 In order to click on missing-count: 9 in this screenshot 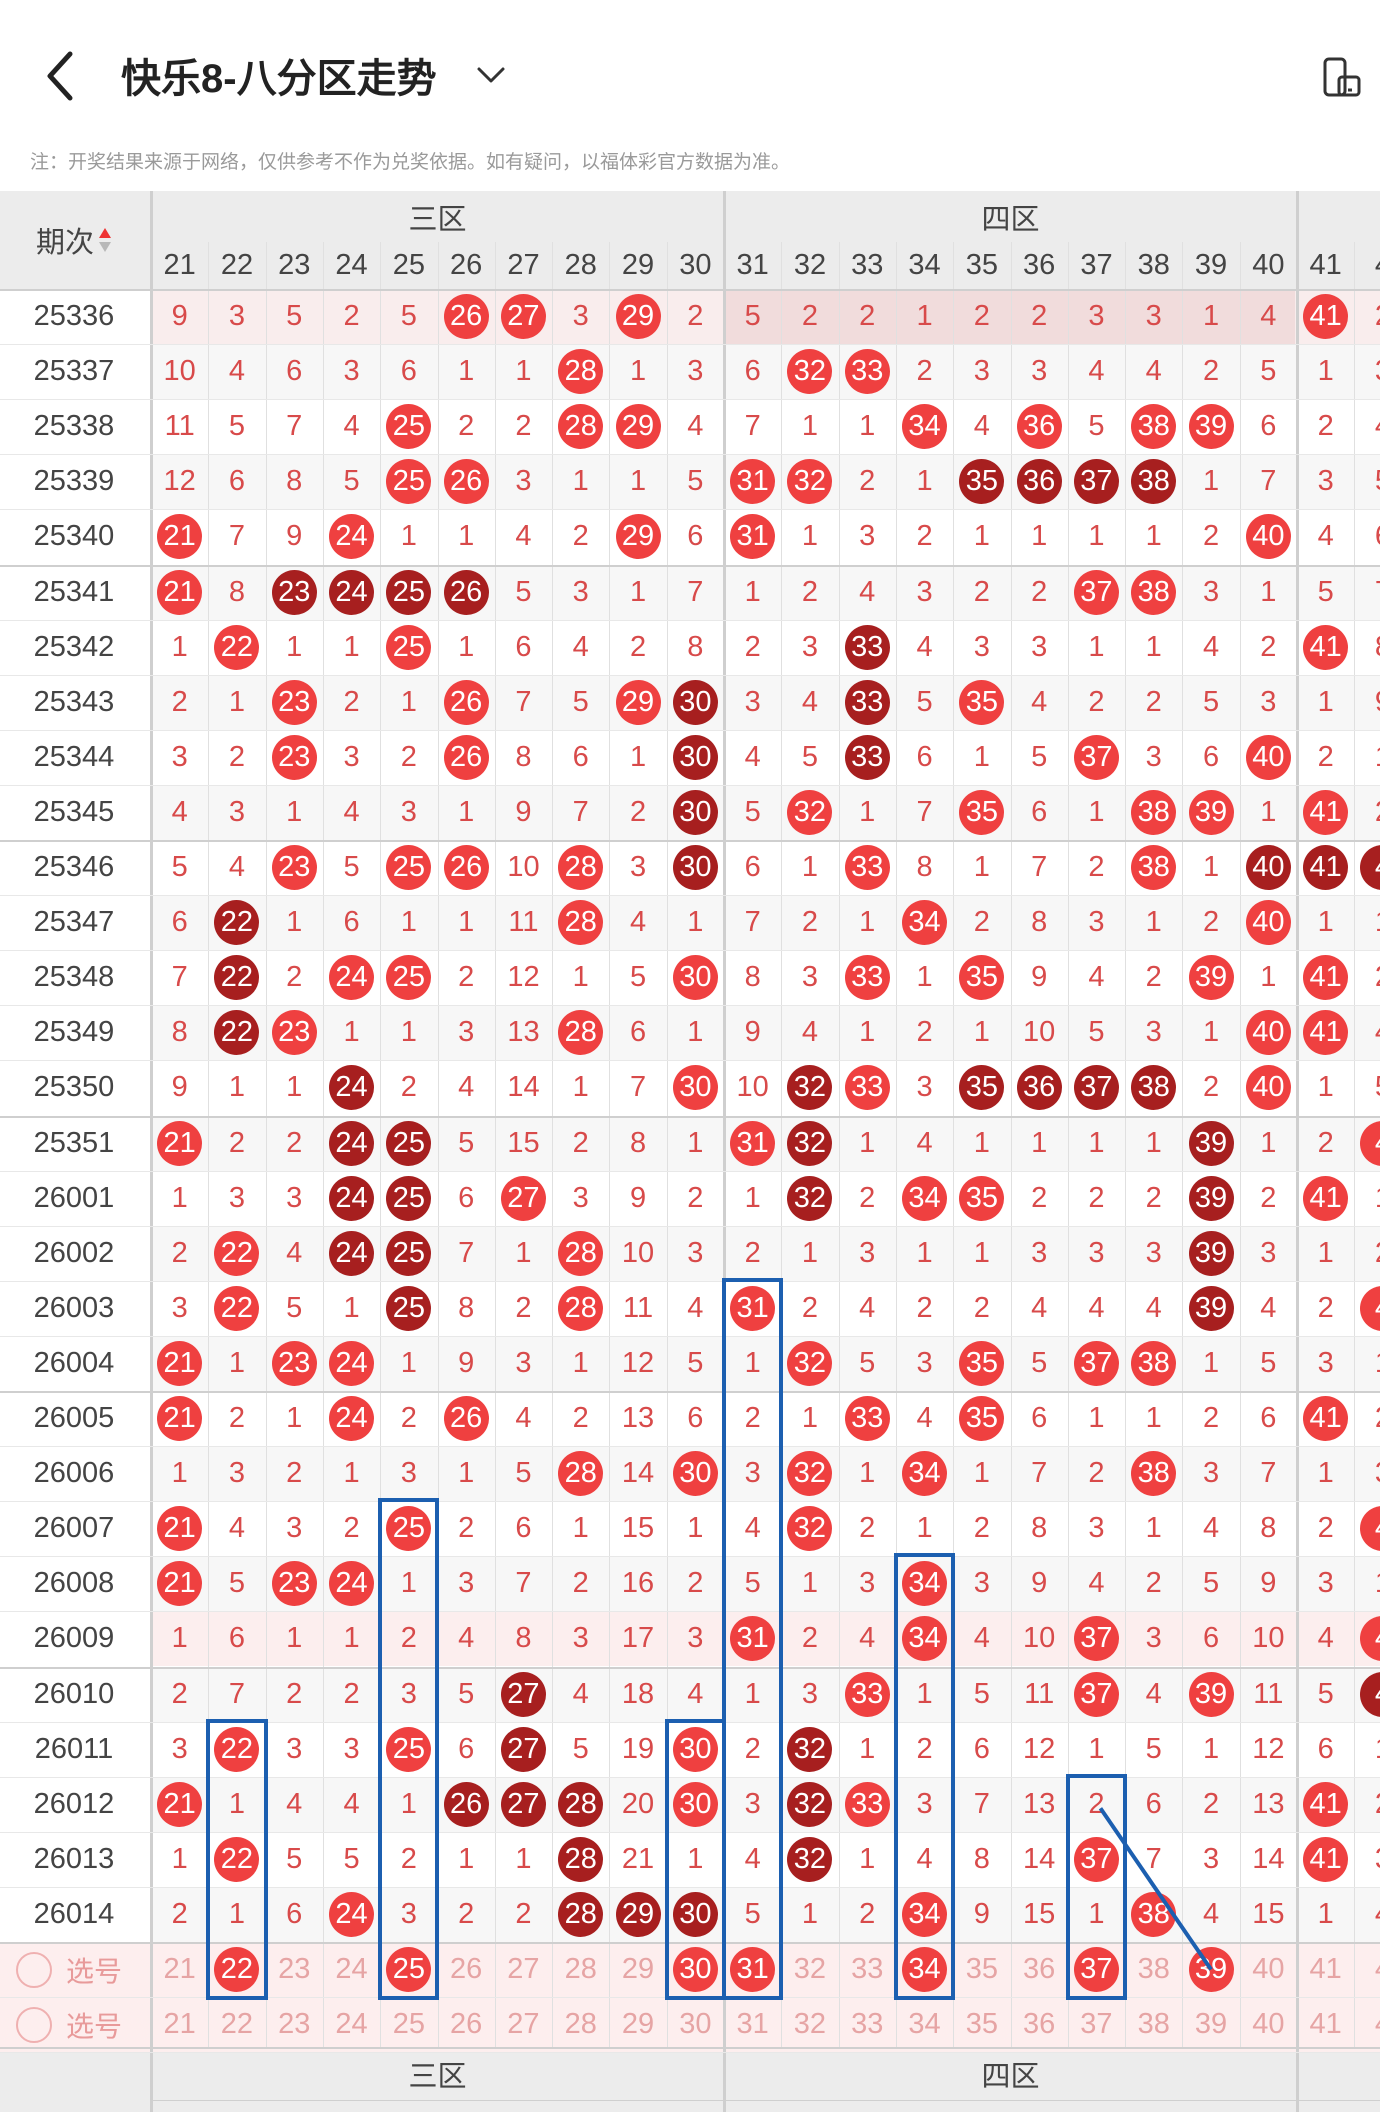, I will do `click(523, 811)`.